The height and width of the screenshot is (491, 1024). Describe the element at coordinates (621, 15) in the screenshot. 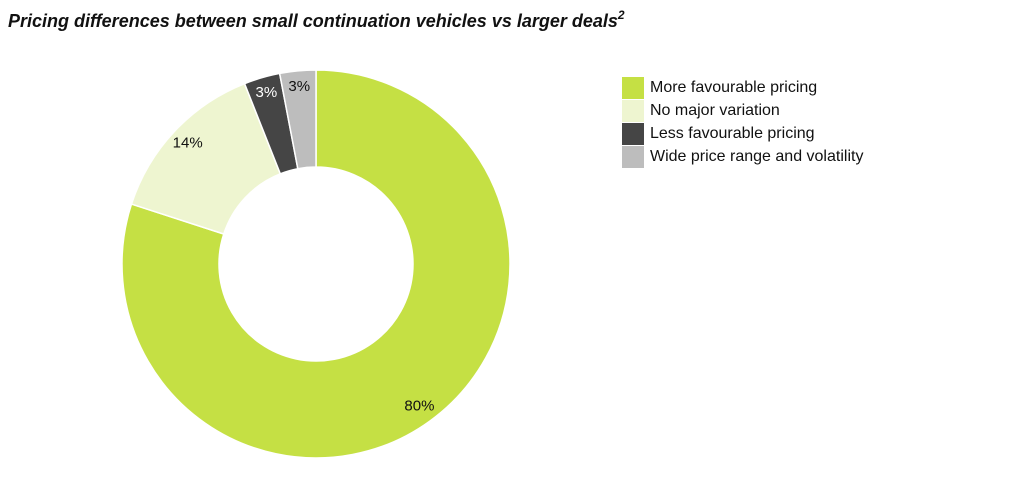

I see `title-superscript: 2` at that location.